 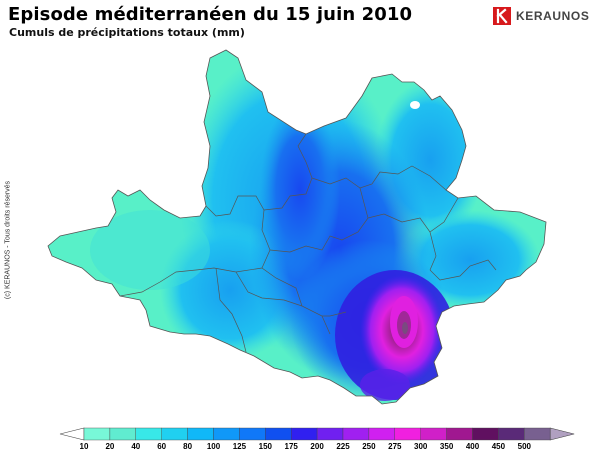 I want to click on keraunos-logo: KERAUNOS, so click(x=541, y=16).